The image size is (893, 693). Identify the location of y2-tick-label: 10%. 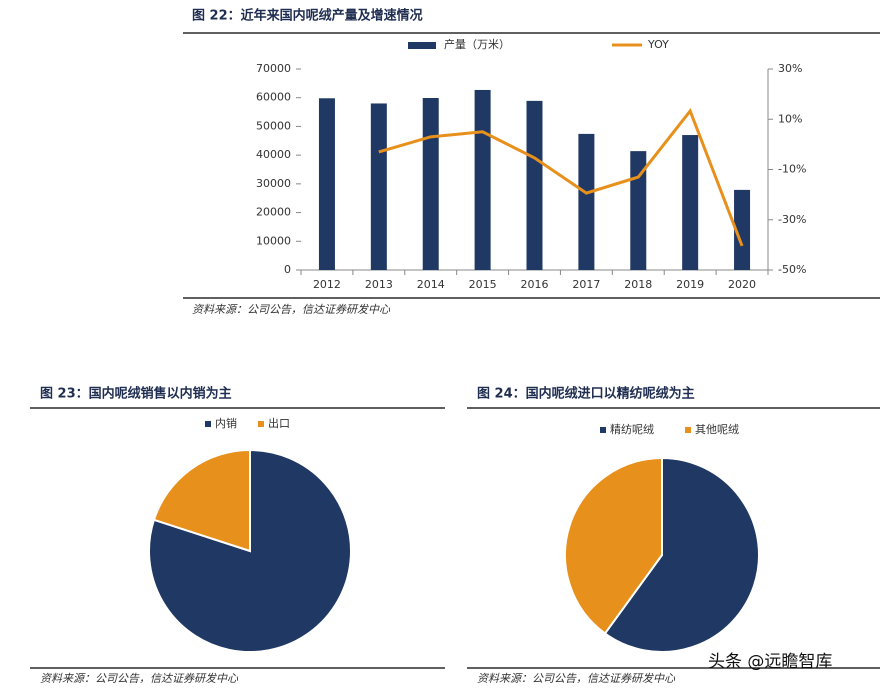
(790, 118).